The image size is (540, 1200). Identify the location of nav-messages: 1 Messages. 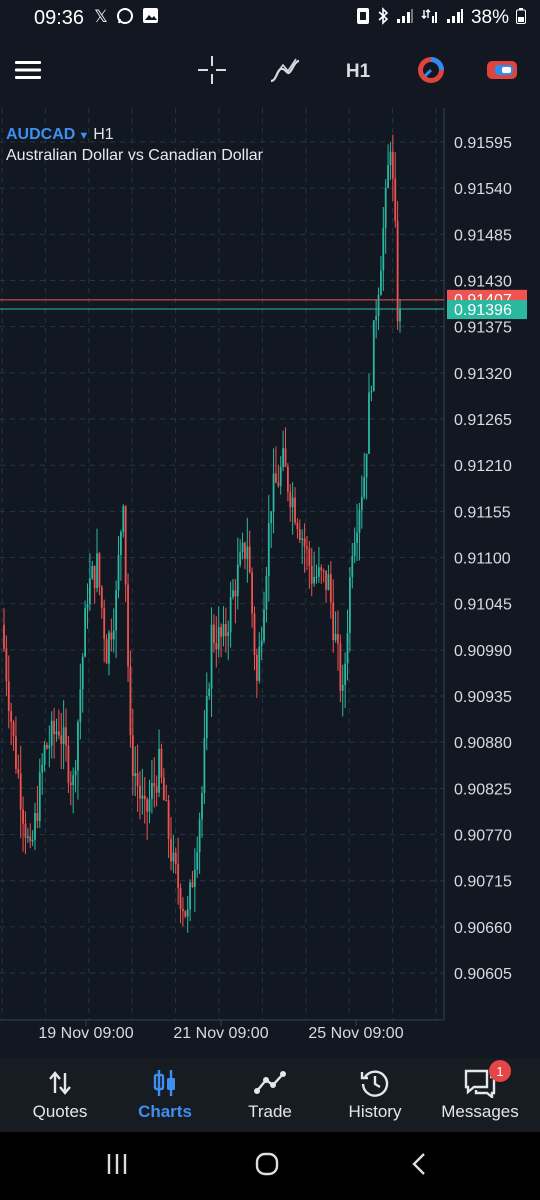
(480, 1095).